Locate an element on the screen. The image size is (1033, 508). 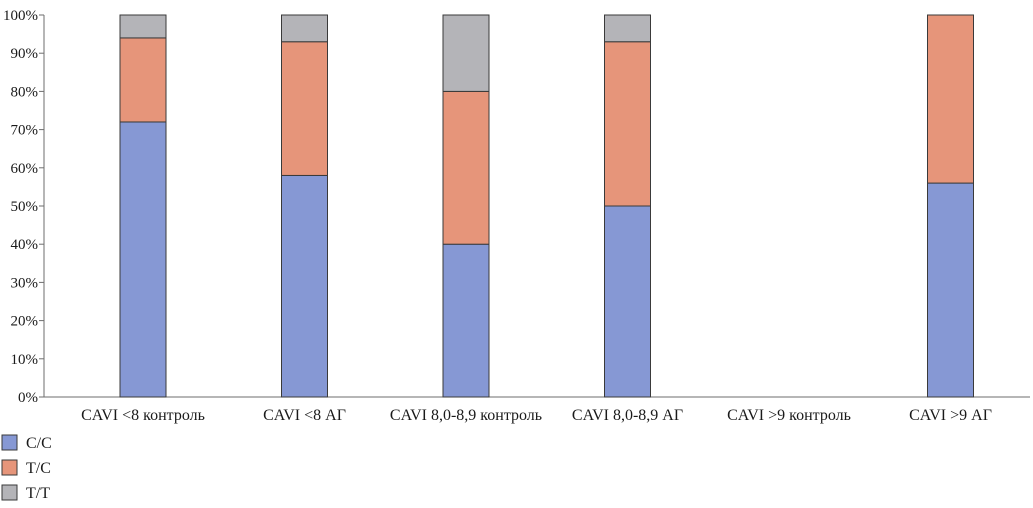
x-category-label: CAVI 8,0-8,9 контроль is located at coordinates (466, 415).